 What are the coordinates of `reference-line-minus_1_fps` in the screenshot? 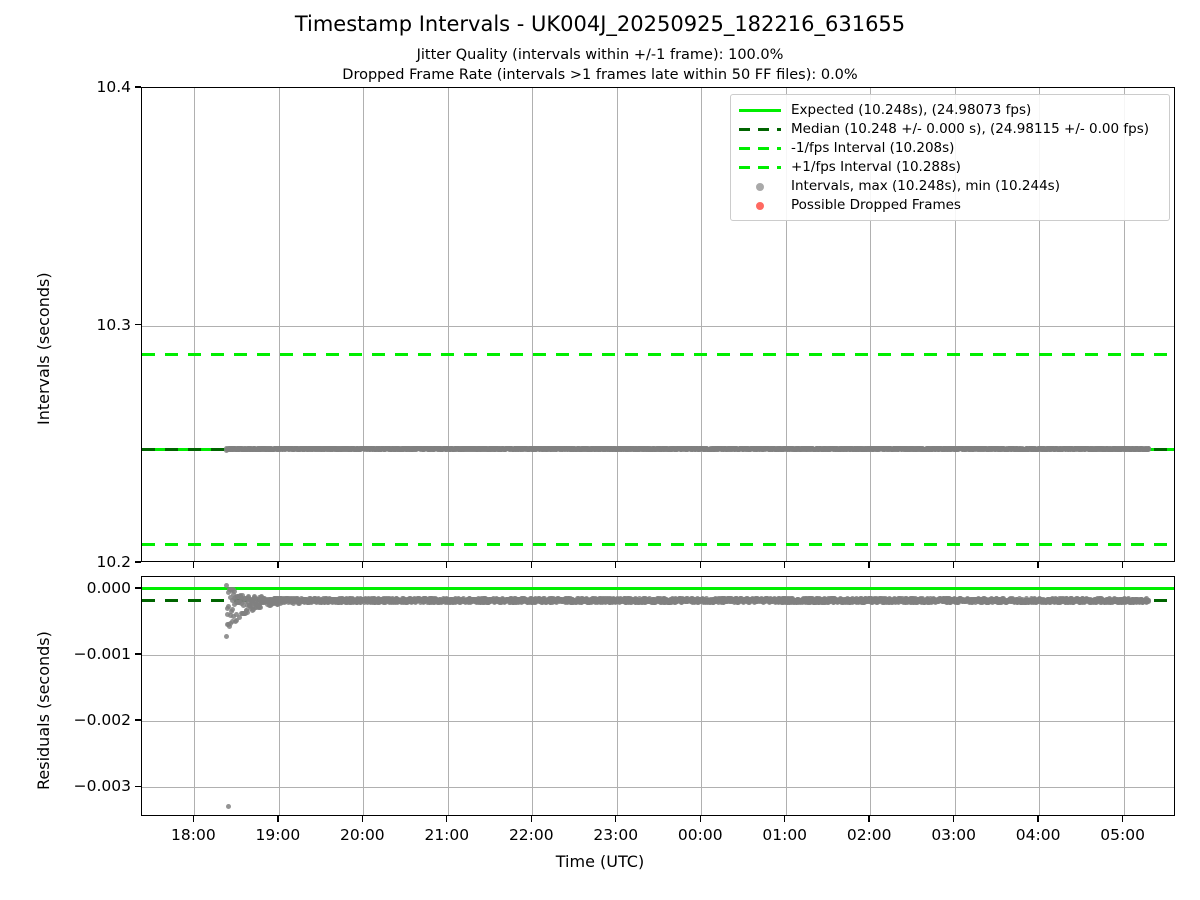 It's located at (658, 544).